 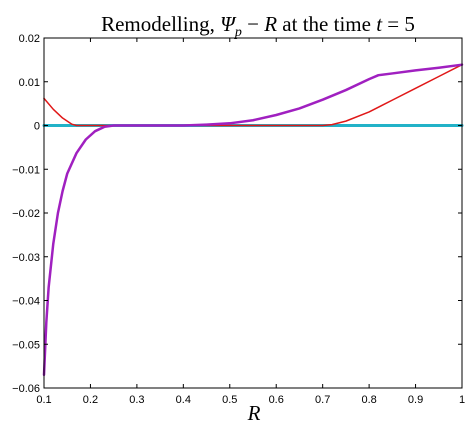 What do you see at coordinates (29, 39) in the screenshot?
I see `y-tick-label: 0.02` at bounding box center [29, 39].